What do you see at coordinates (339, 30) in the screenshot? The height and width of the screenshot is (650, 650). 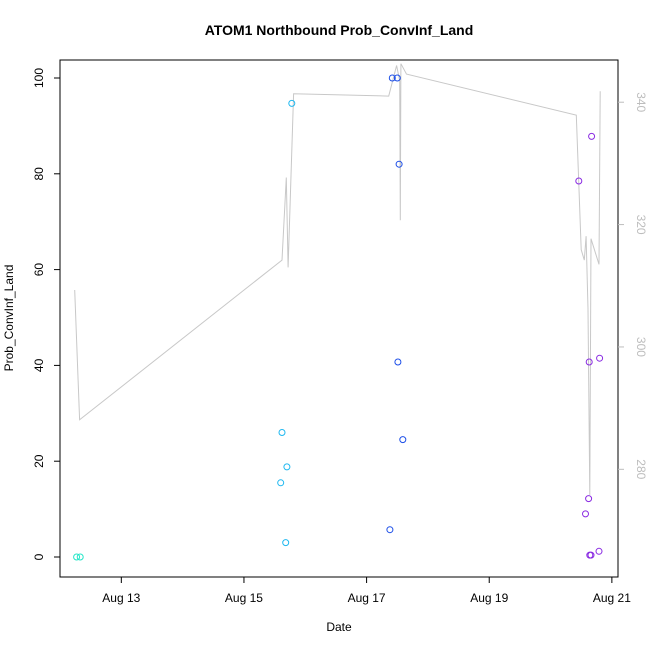 I see `chart-title: ATOM1 Northbound Prob_ConvInf_Land` at bounding box center [339, 30].